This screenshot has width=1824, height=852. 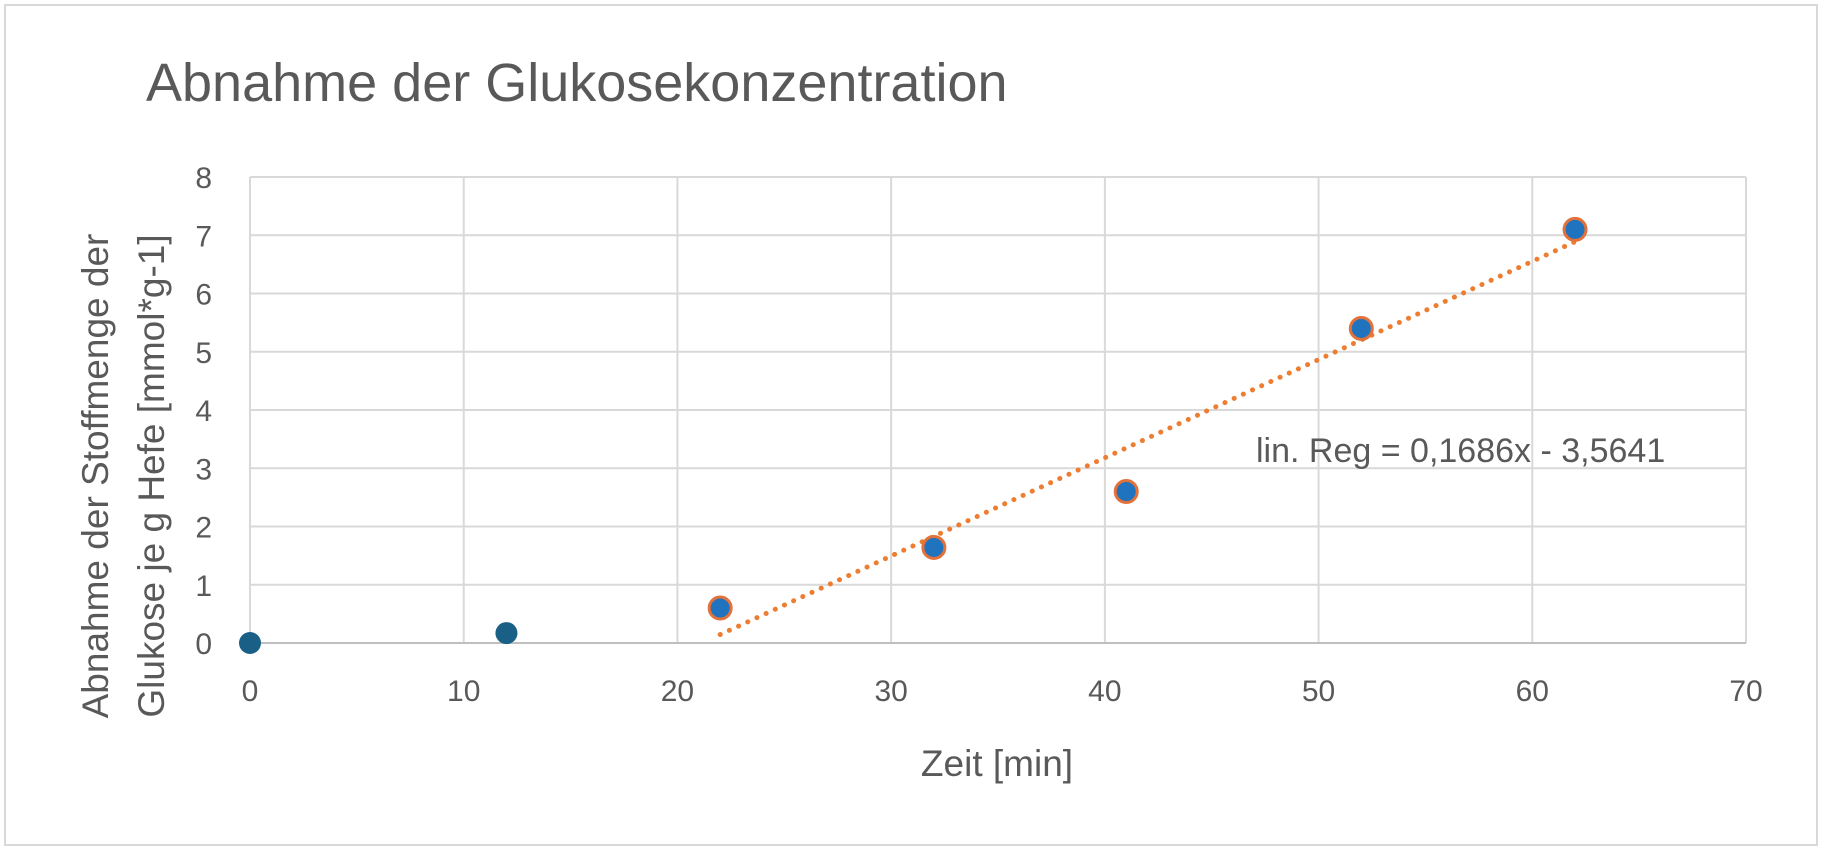 I want to click on x-tick-label: 50, so click(x=1318, y=691).